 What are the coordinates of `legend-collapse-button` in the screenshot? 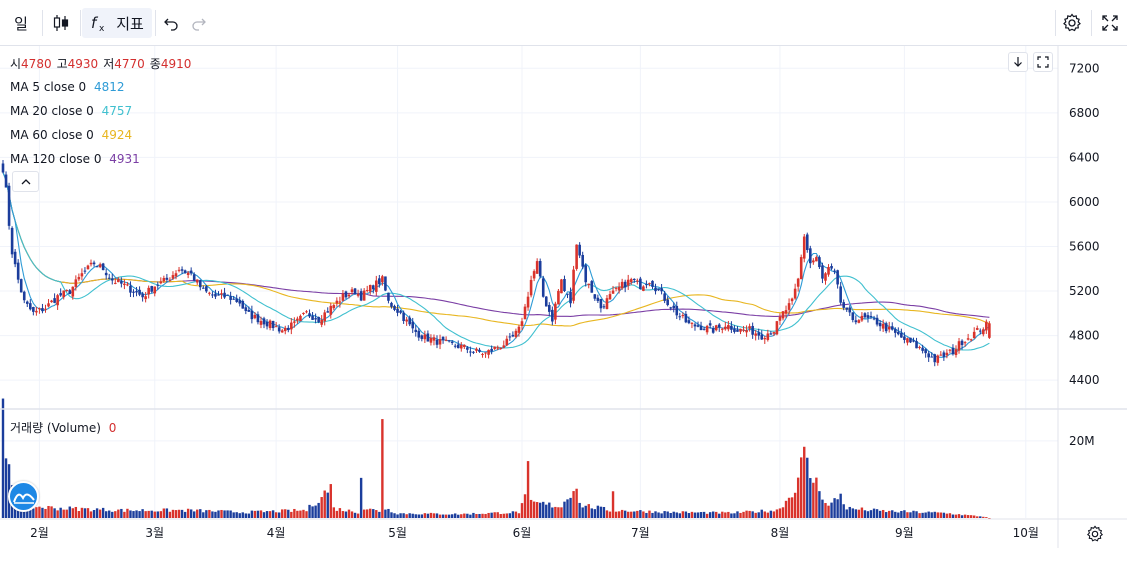 It's located at (25, 181).